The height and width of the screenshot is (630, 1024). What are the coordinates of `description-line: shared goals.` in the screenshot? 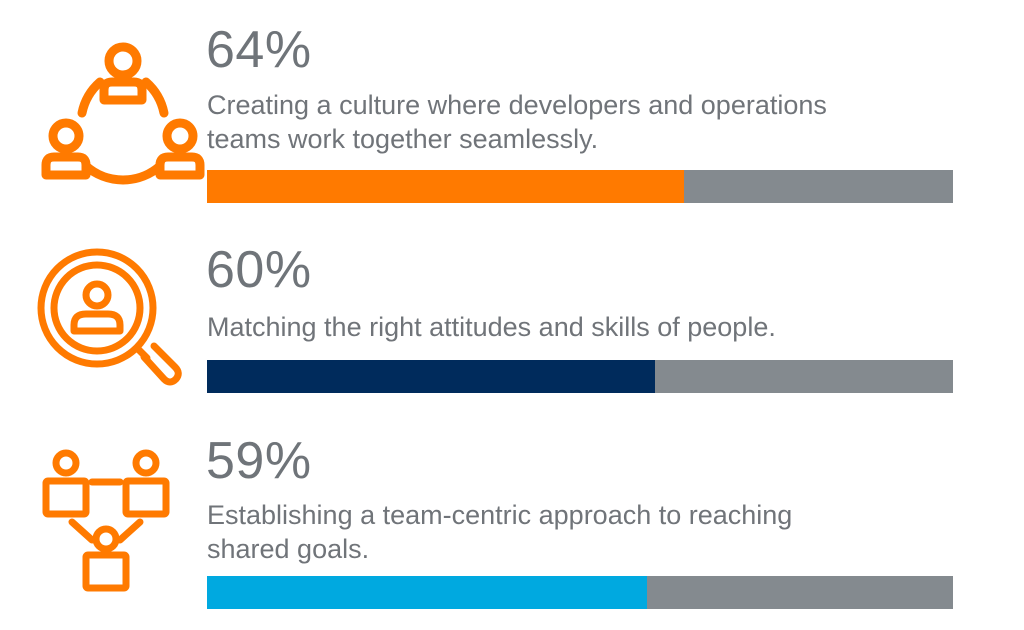 It's located at (288, 549).